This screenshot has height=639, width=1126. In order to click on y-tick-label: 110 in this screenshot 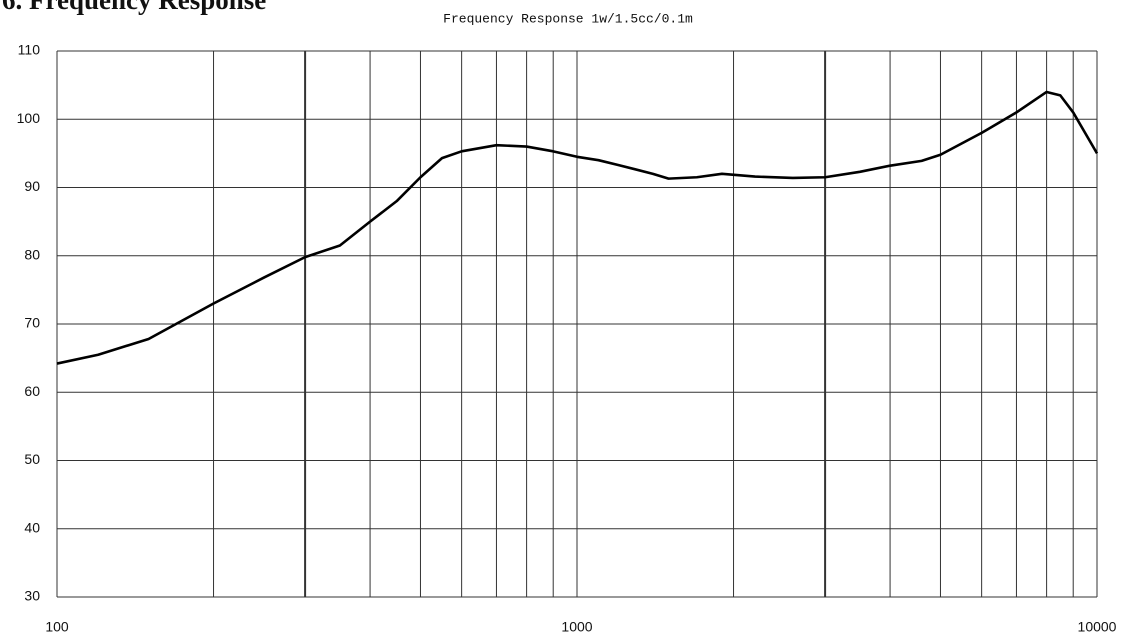, I will do `click(29, 50)`.